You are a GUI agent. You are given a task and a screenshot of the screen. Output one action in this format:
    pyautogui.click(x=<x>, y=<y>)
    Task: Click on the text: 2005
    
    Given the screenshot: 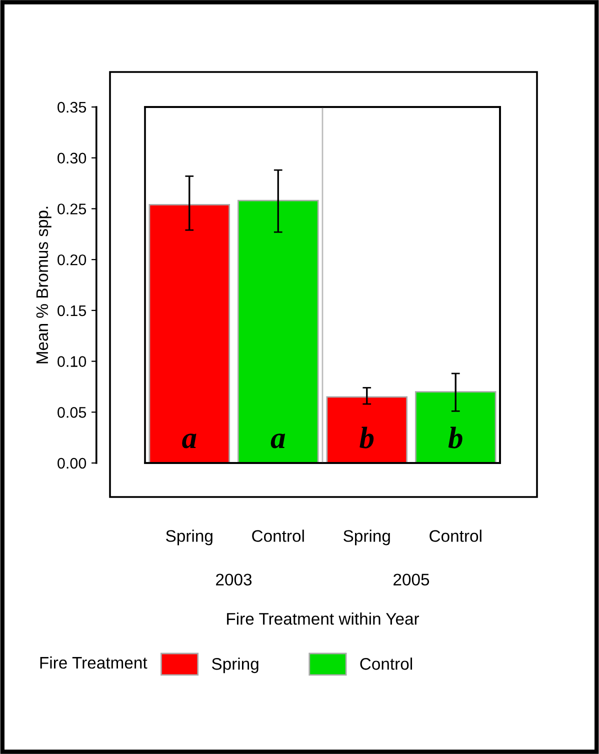 What is the action you would take?
    pyautogui.click(x=412, y=580)
    